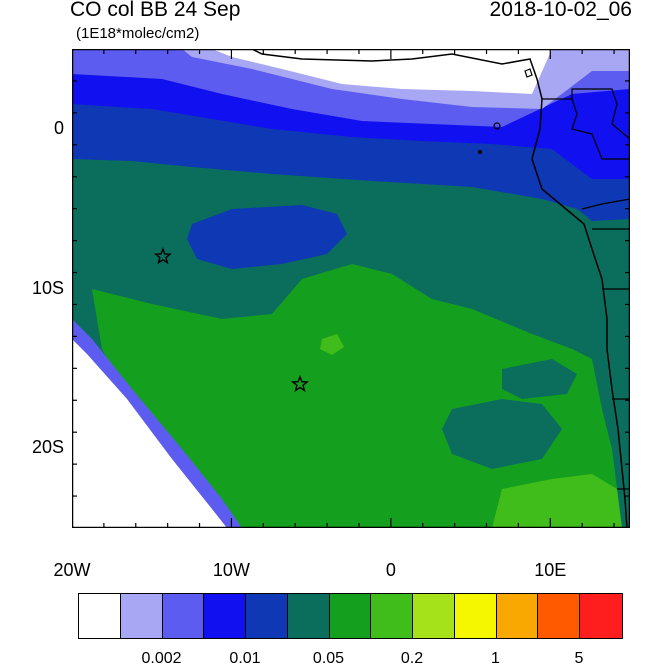 The height and width of the screenshot is (668, 650). I want to click on markers-layer, so click(231, 320).